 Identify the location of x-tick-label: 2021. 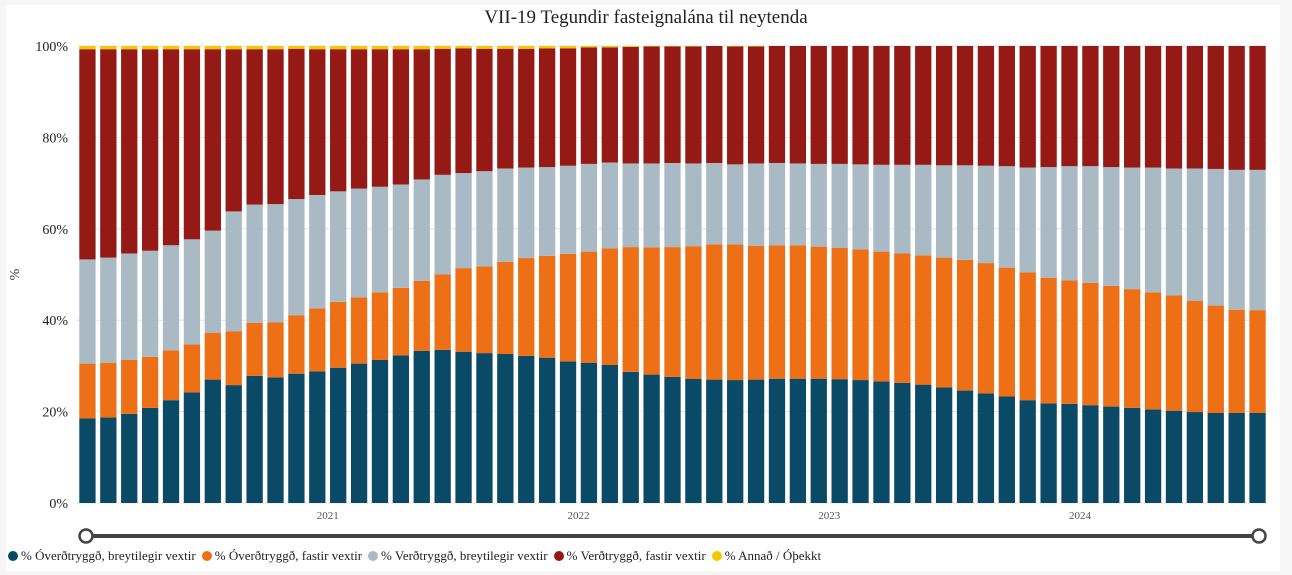
(328, 516).